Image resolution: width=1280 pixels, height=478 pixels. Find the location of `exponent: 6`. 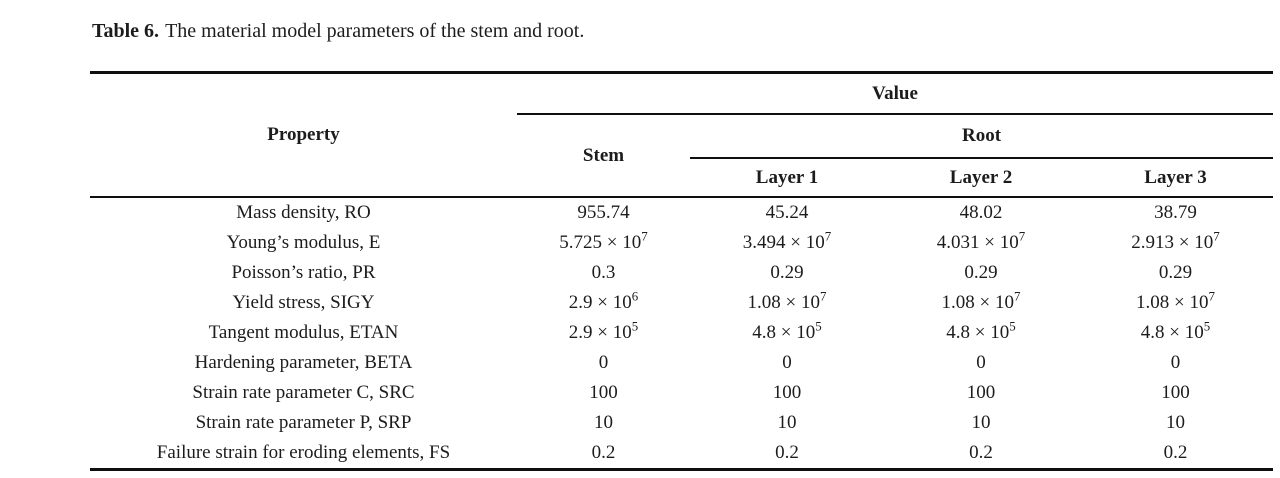

exponent: 6 is located at coordinates (635, 296).